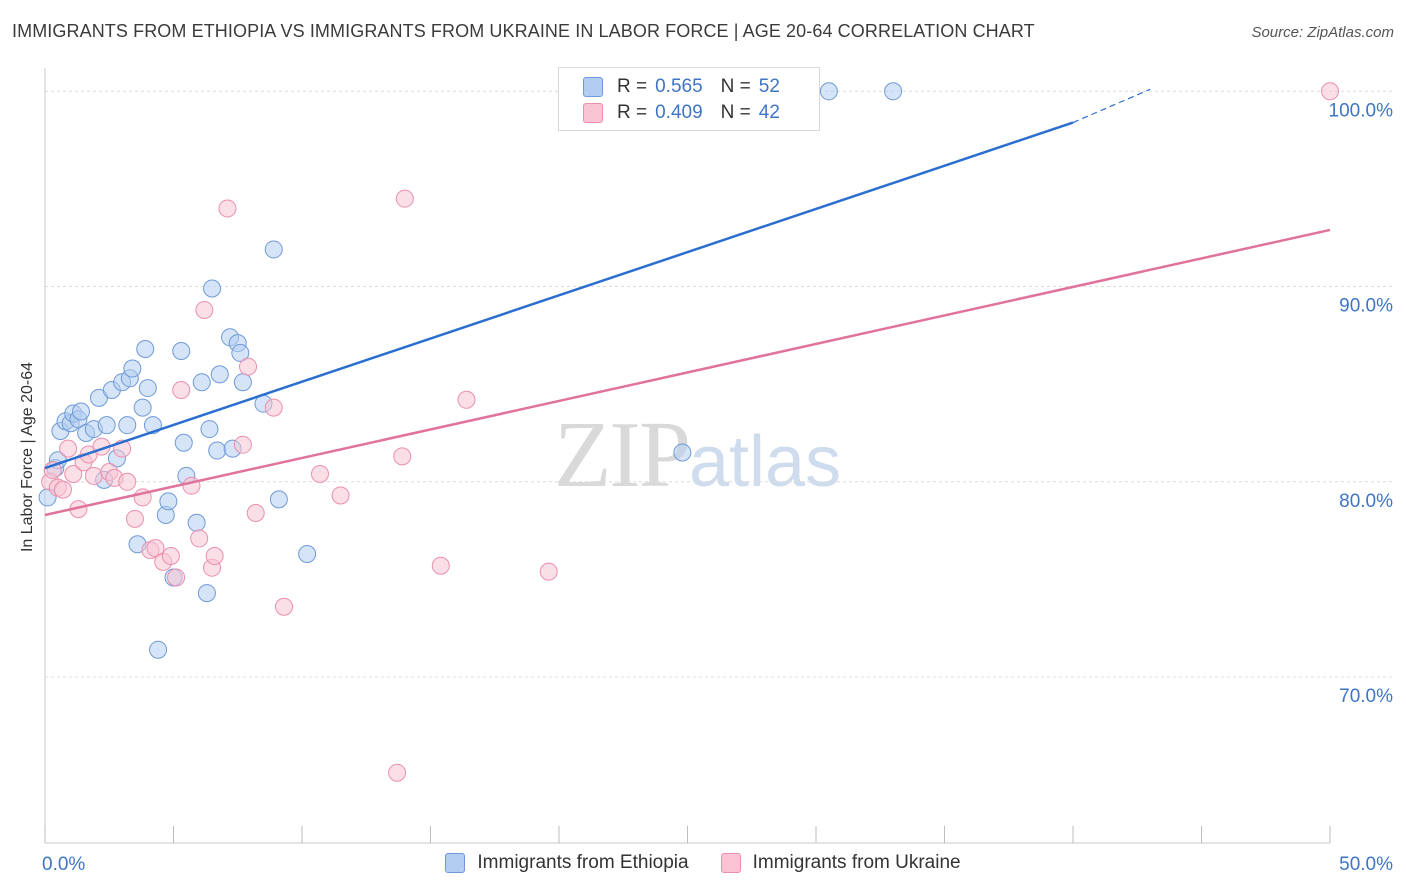 The height and width of the screenshot is (892, 1406). I want to click on watermark: ZIPatlas, so click(697, 454).